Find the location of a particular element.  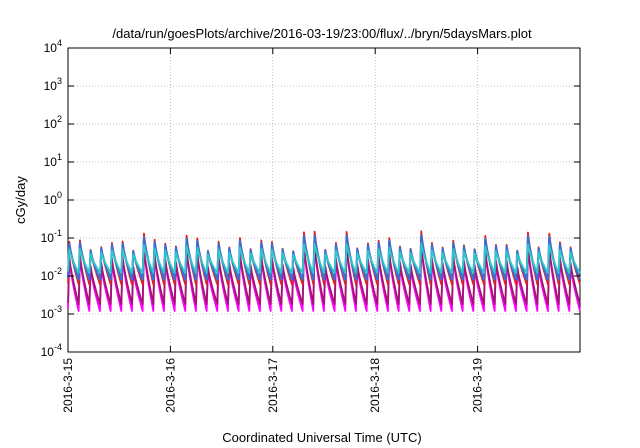

y-tick-label: 10³ is located at coordinates (53, 84).